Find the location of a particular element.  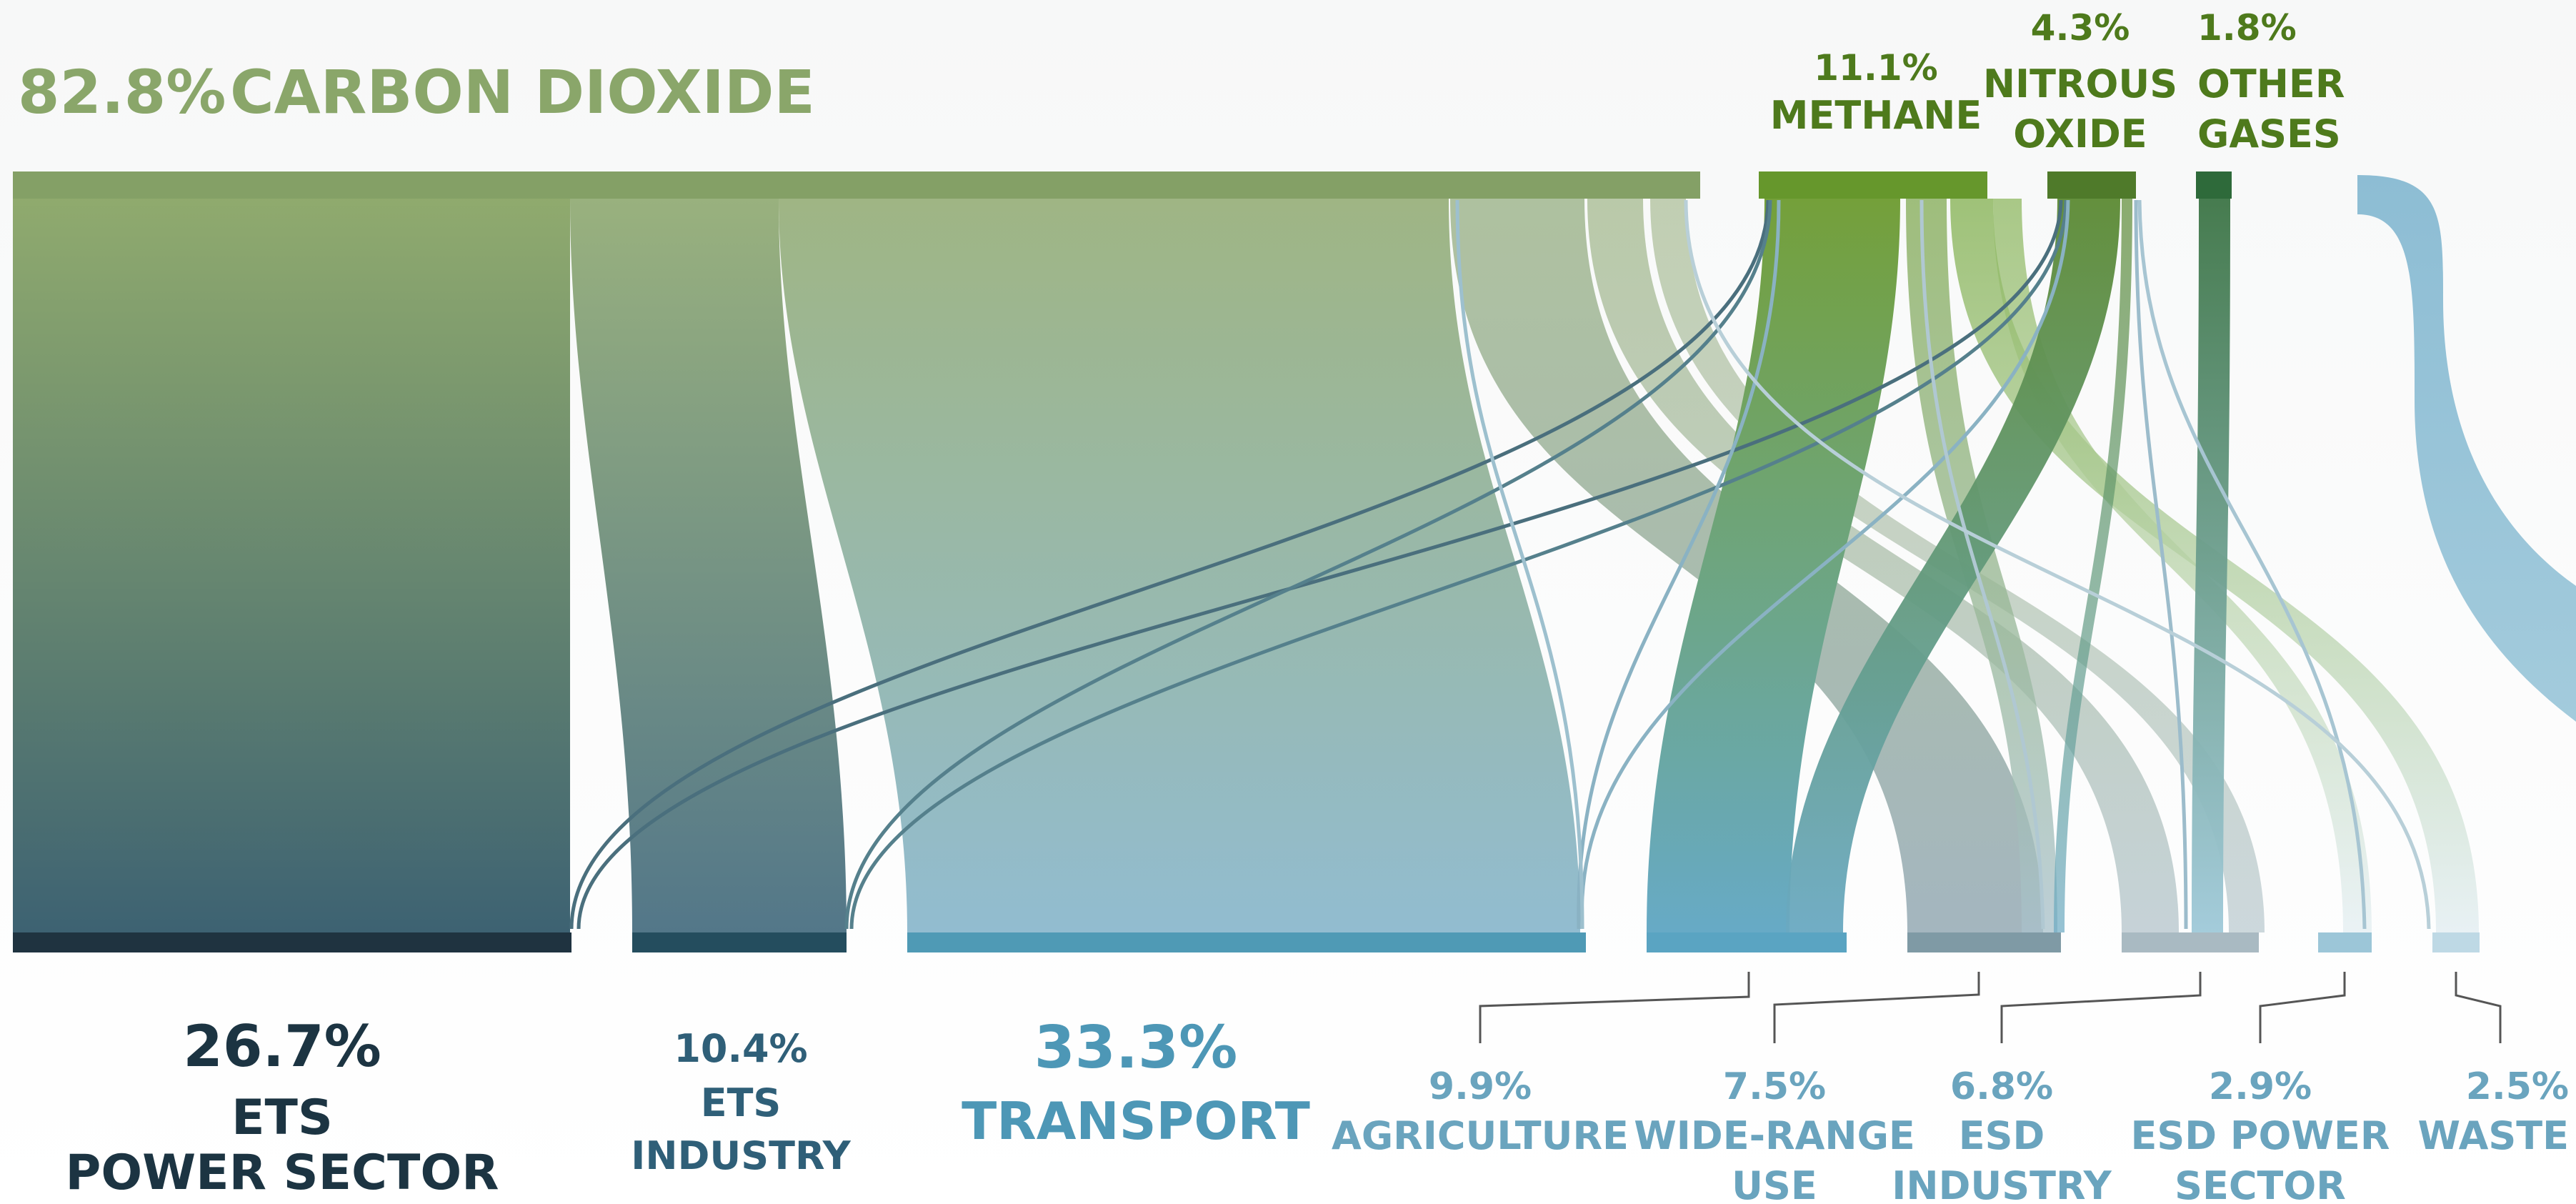

sector-value-ets-industry: 10.4% is located at coordinates (741, 1048).